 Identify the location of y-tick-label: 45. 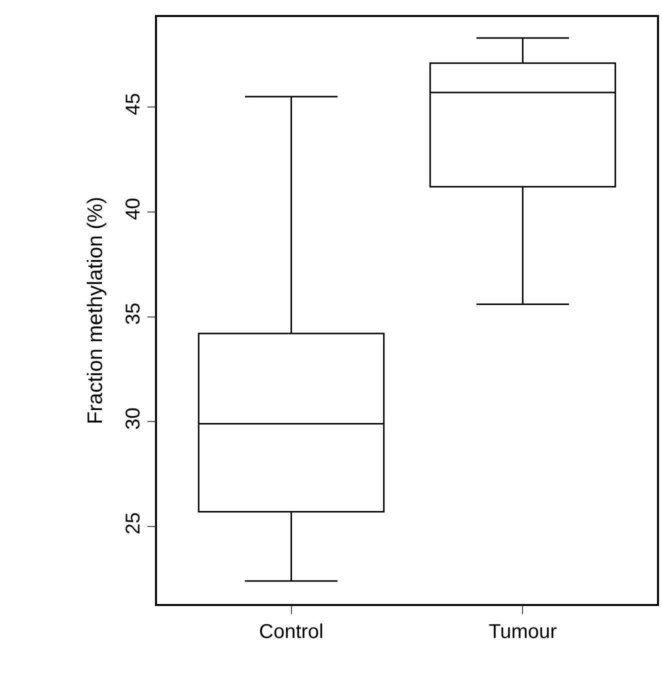
(133, 104).